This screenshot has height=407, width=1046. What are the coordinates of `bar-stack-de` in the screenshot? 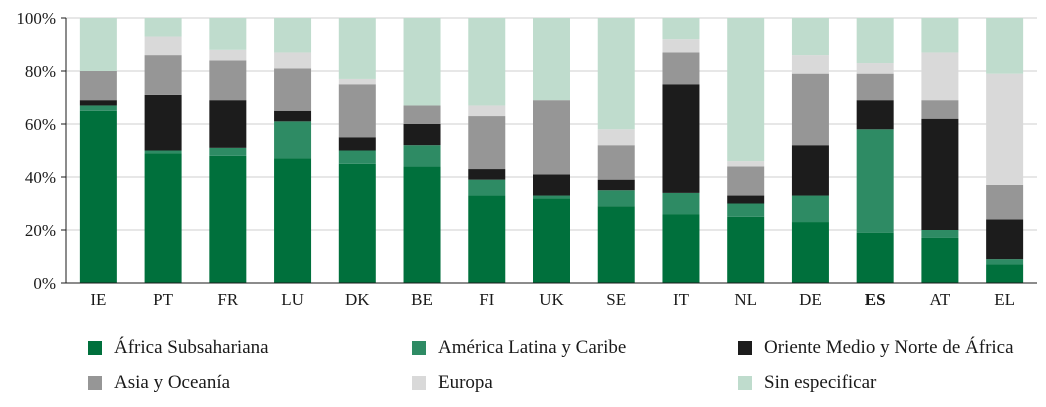 It's located at (810, 150).